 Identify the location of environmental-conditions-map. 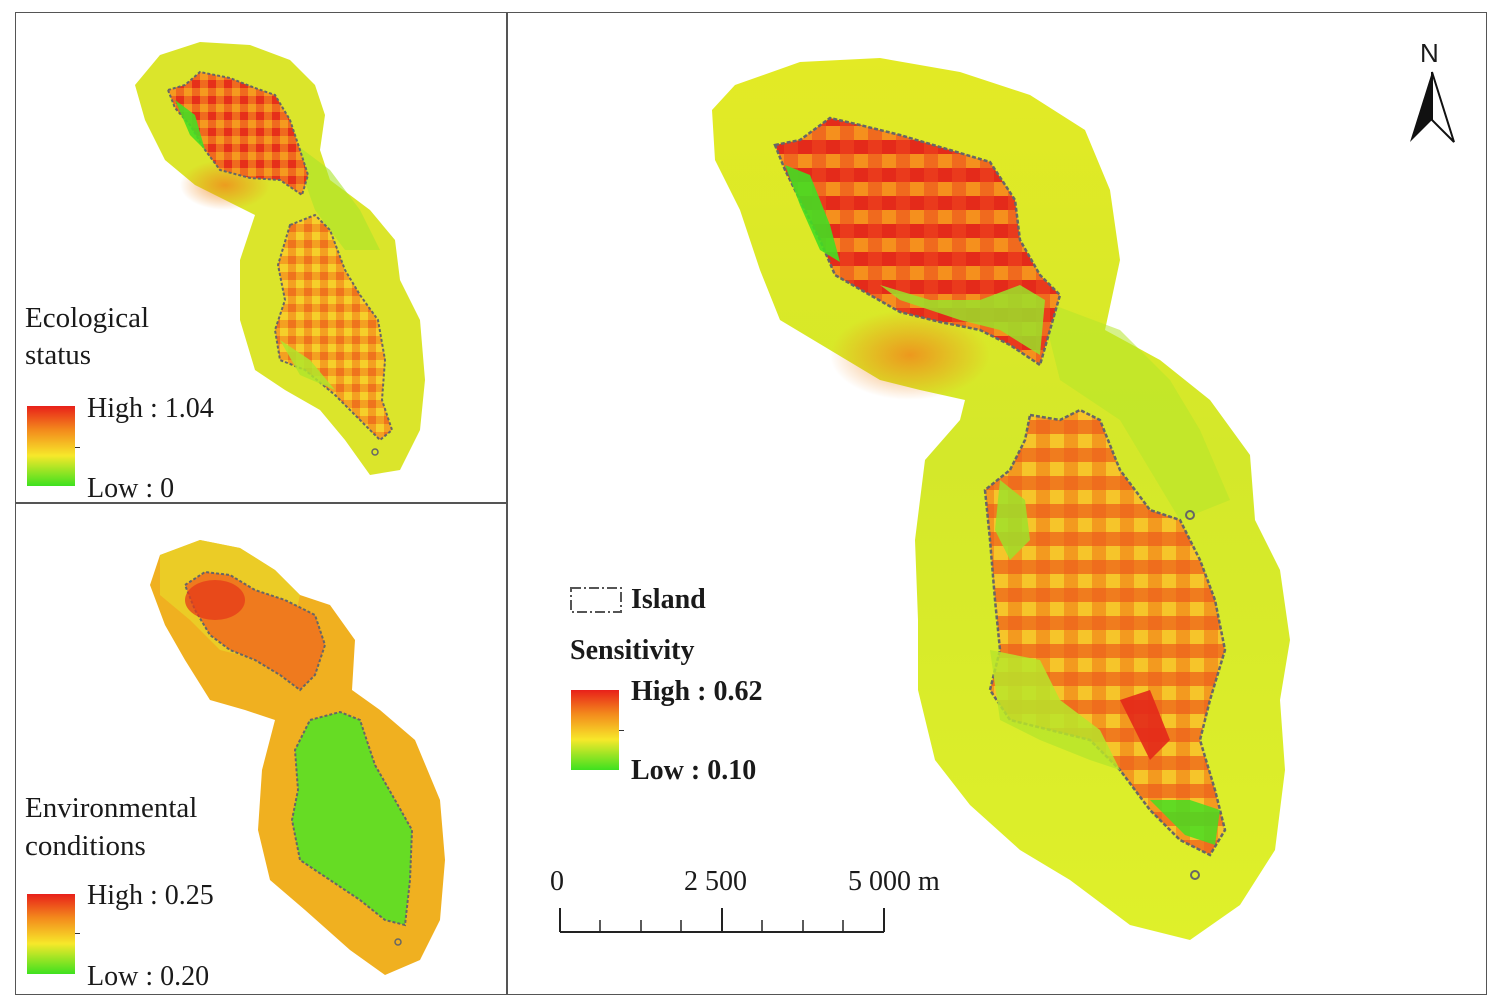
(297, 757).